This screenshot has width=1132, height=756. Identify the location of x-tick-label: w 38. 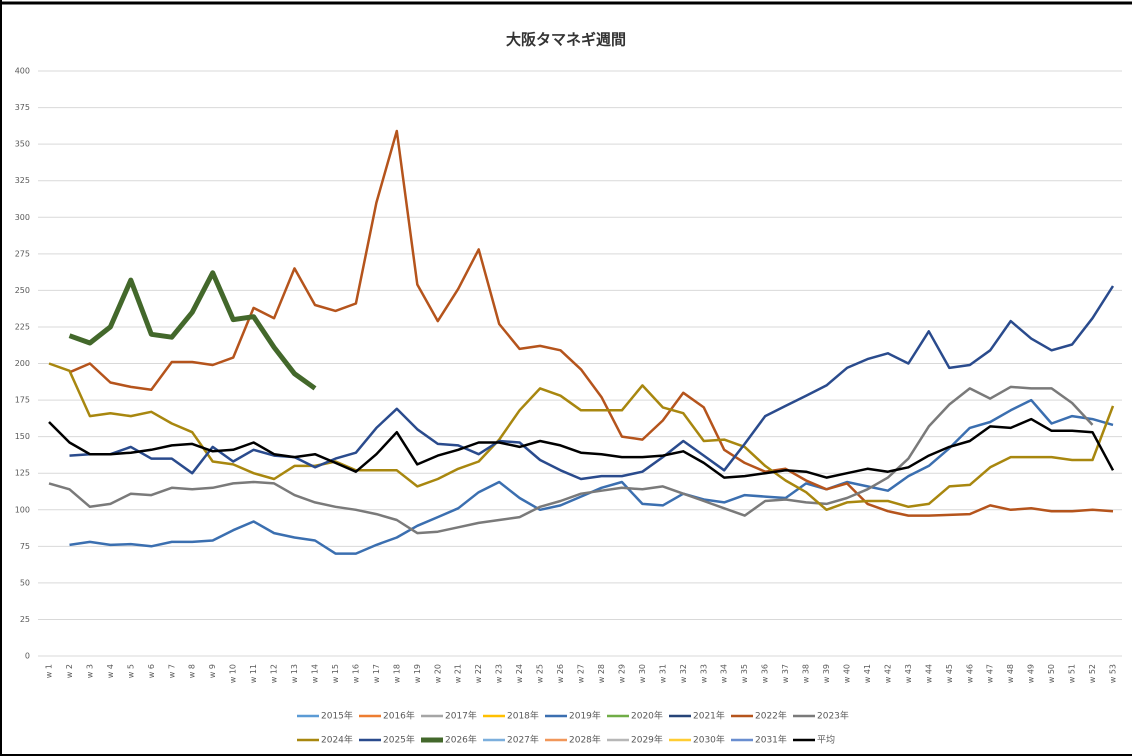
(806, 673).